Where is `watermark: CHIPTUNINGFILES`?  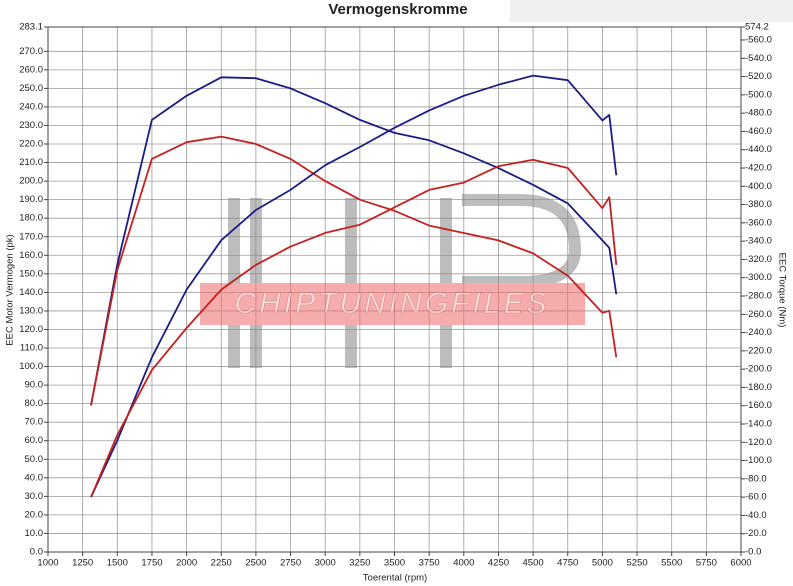 watermark: CHIPTUNINGFILES is located at coordinates (392, 281).